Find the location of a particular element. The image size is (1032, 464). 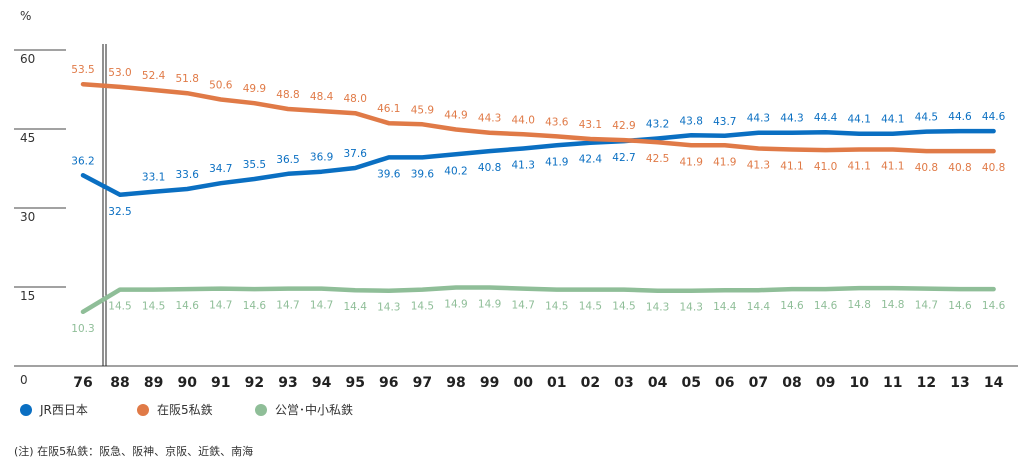

x-tick-label: 95 is located at coordinates (354, 383).